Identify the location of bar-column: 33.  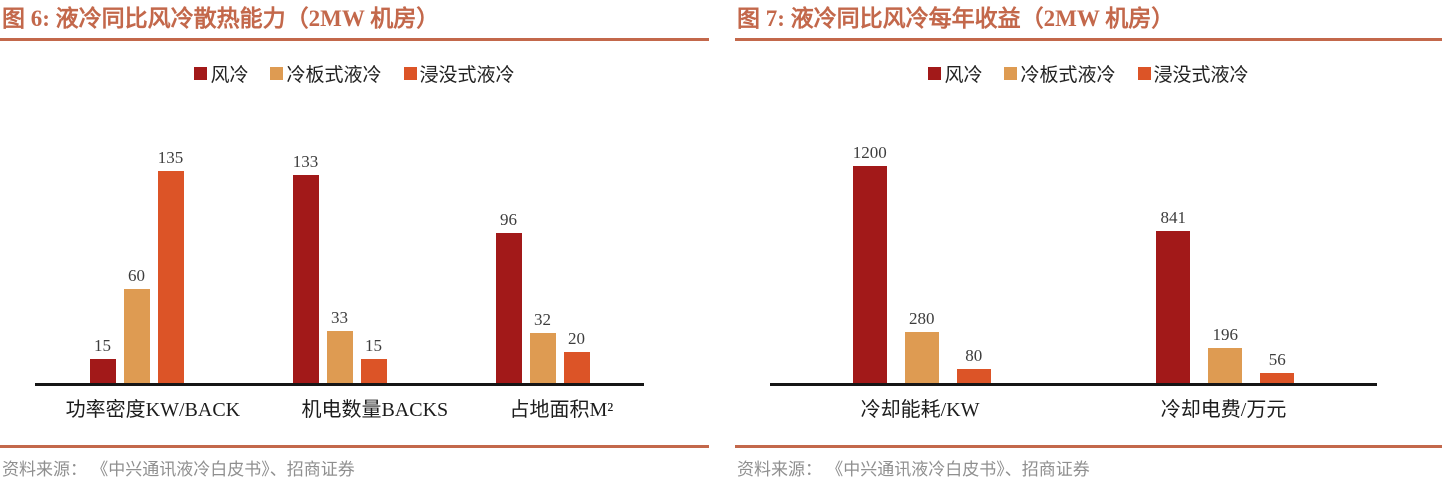
(339, 345).